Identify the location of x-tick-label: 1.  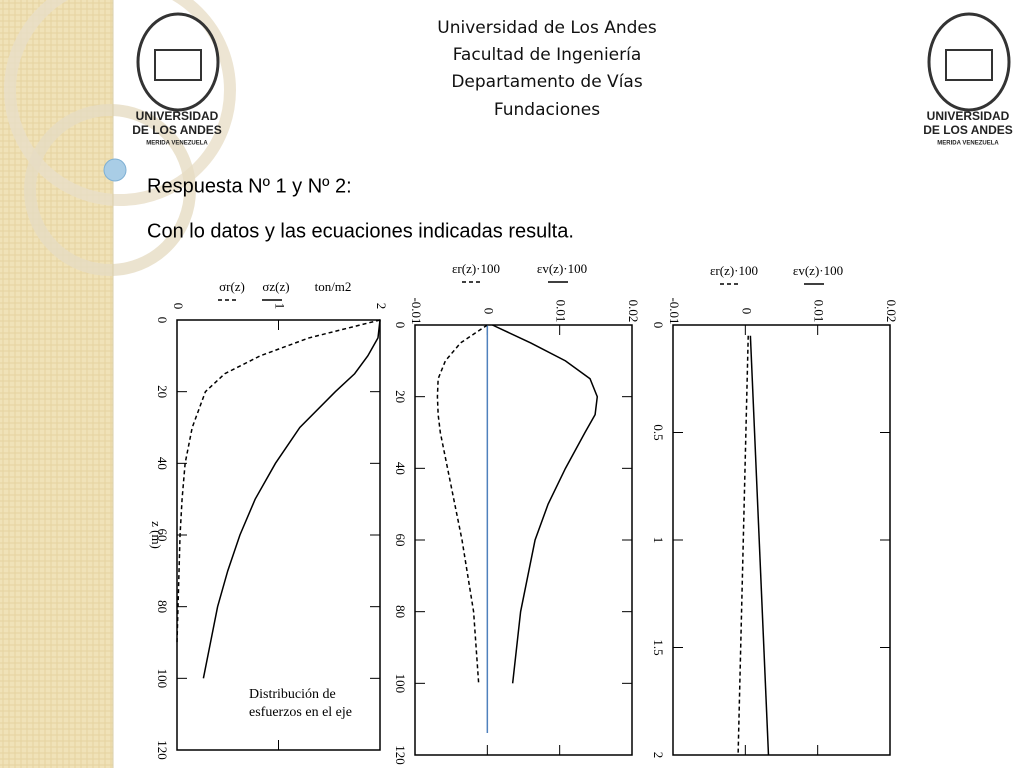
(280, 306).